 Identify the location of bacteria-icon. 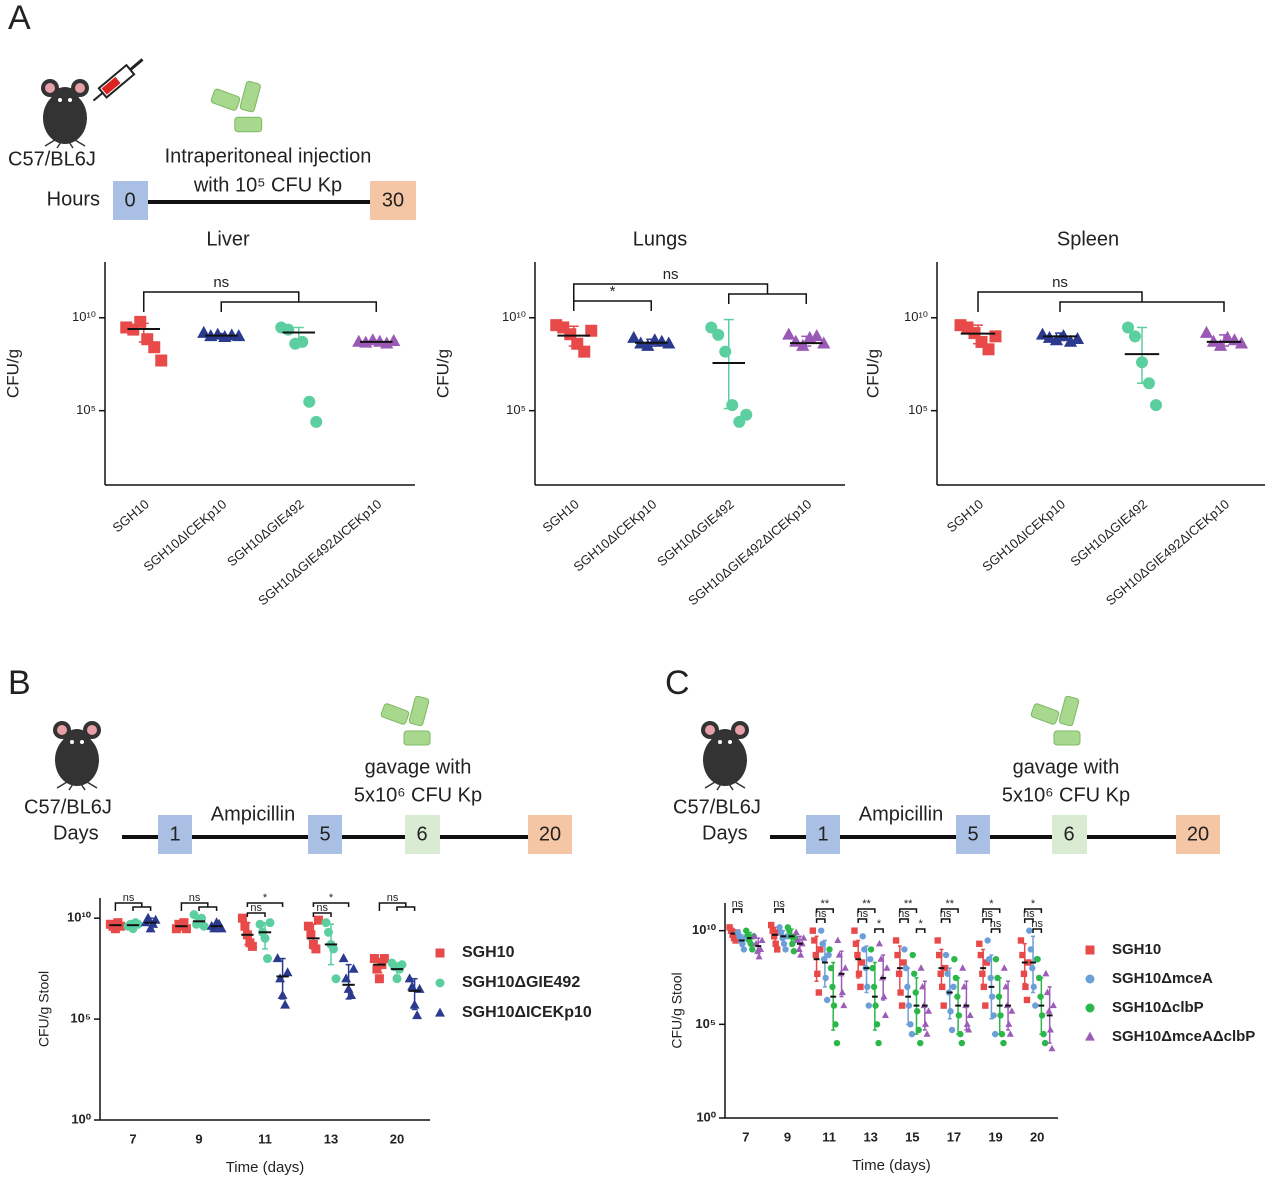
(1055, 720).